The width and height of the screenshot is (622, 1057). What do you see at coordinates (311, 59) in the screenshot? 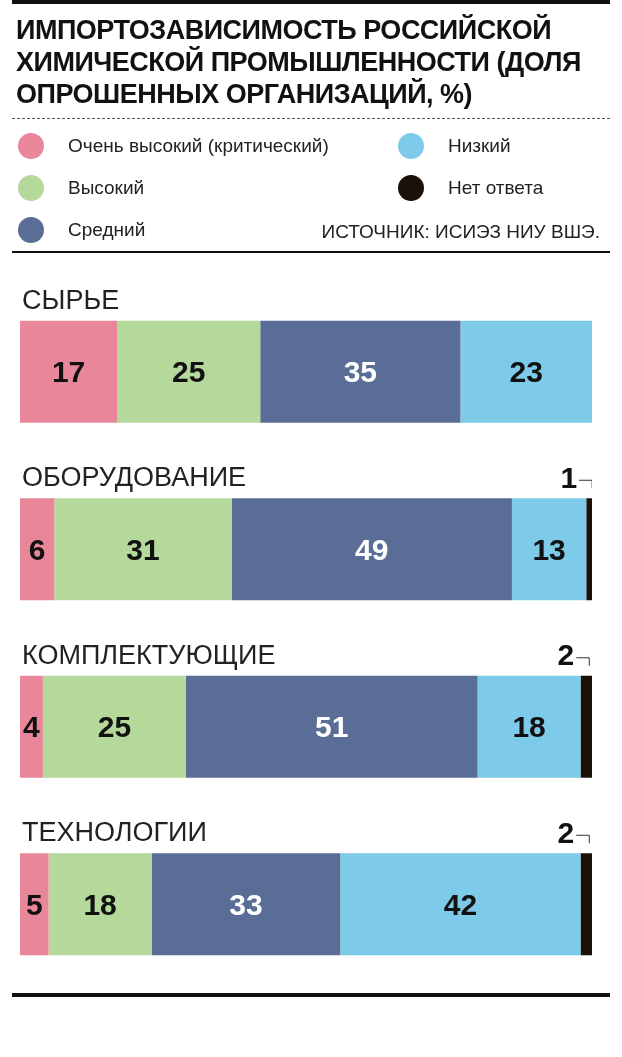
I see `chart-title: ИМПОРТОЗАВИСИМОСТЬ РОССИЙСКОЙ ХИМИЧЕСКОЙ ПРОМЫШЛЕННОСТИ (ДОЛЯ ОПРОШЕННЫХ ОРГАНИЗАЦИЙ, %)` at bounding box center [311, 59].